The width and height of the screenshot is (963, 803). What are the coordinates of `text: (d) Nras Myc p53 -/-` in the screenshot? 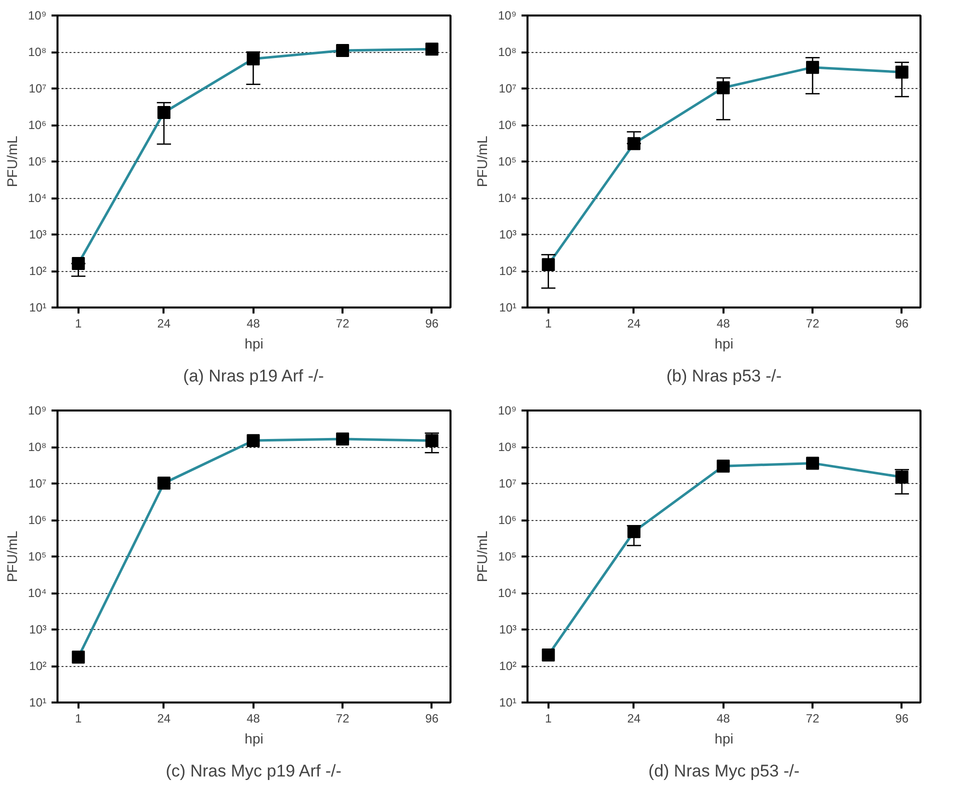 It's located at (724, 771).